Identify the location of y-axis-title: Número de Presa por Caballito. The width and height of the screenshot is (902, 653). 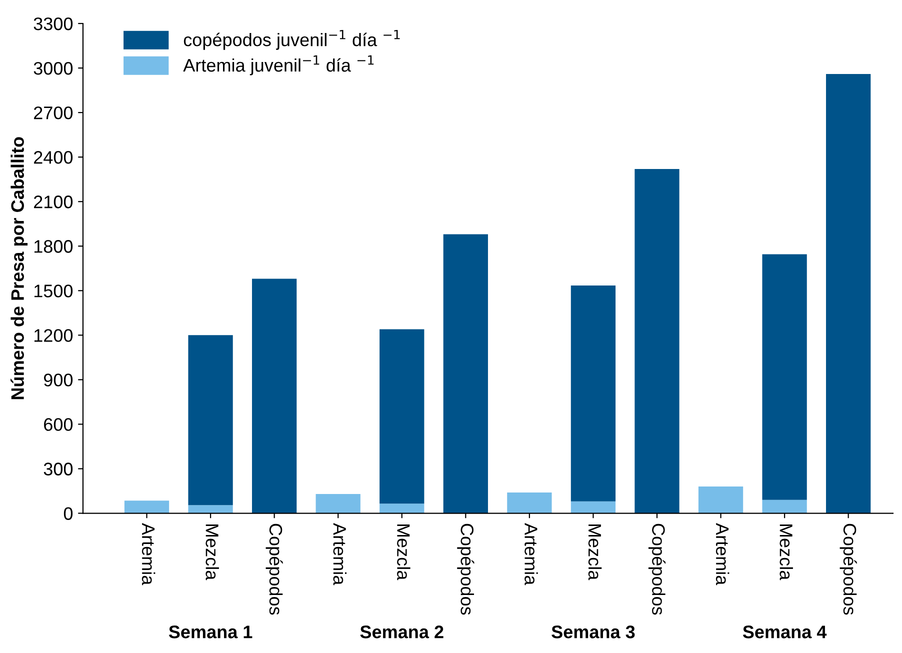
(19, 268).